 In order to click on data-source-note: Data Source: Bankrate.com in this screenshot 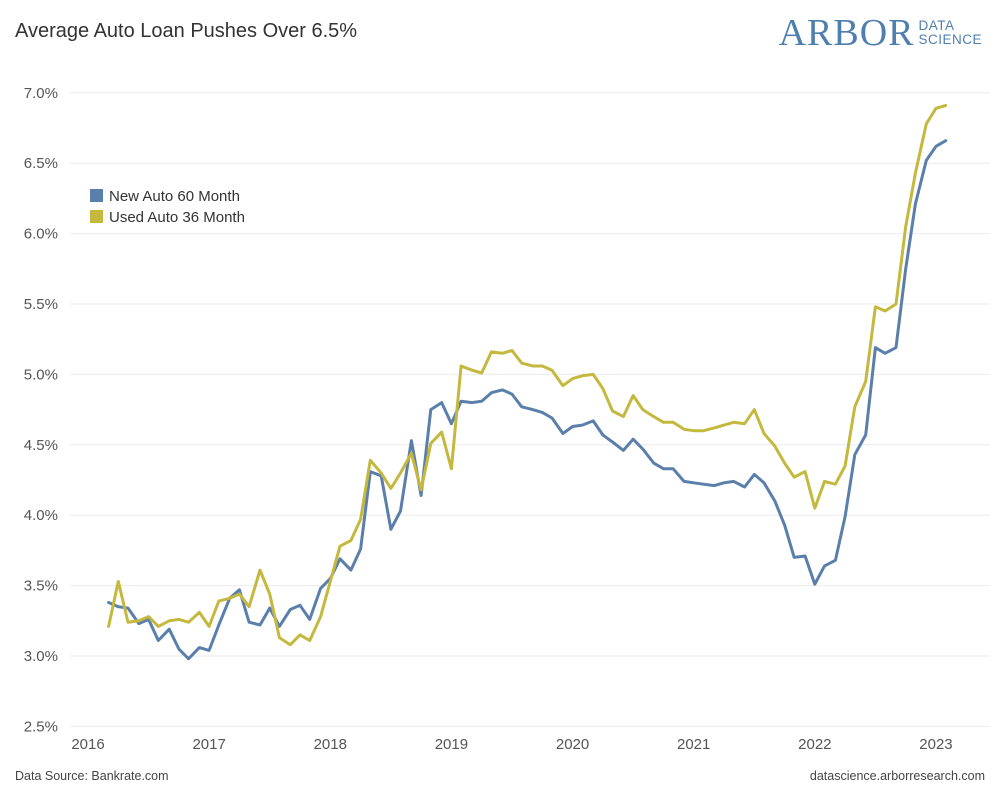, I will do `click(92, 776)`.